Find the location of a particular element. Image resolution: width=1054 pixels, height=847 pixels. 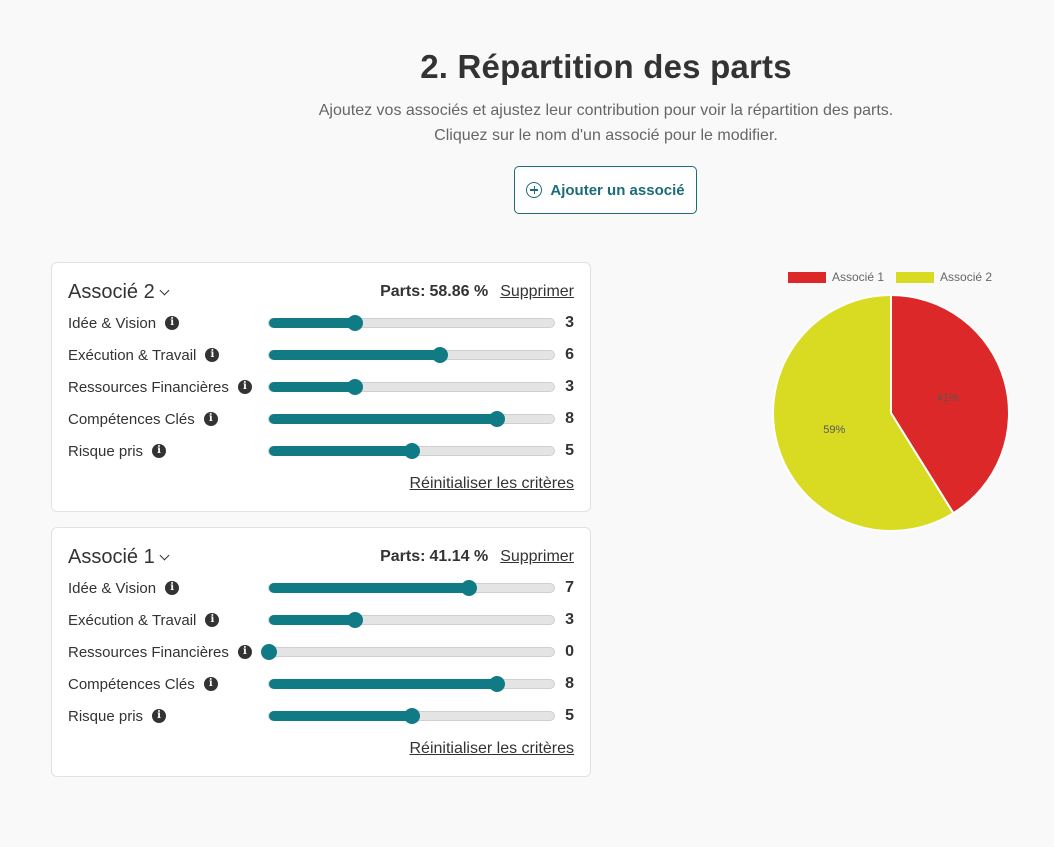

criterion-row: Exécution & Travail i 6 is located at coordinates (321, 355).